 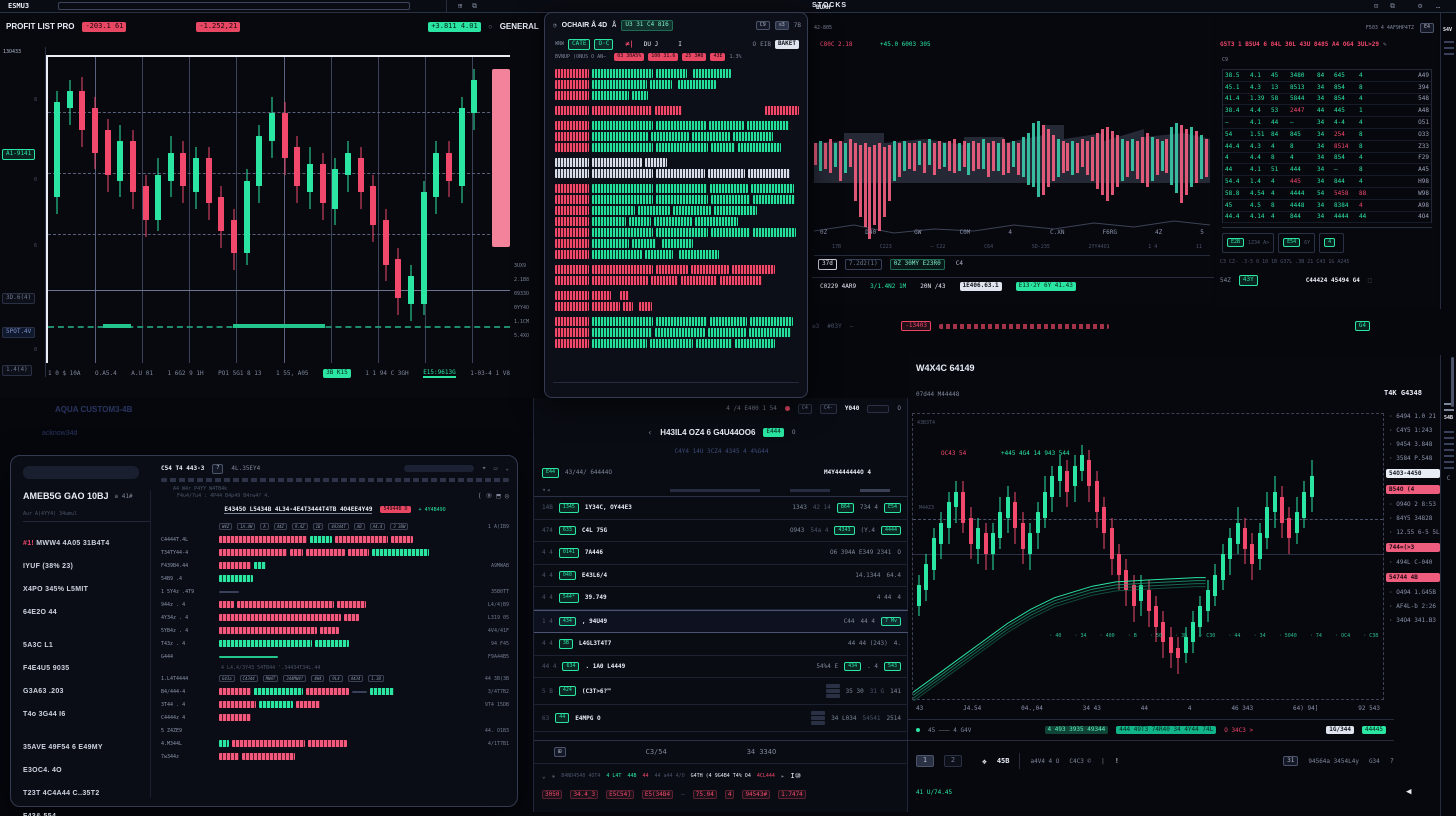 I want to click on orders-footer-box: ⊞, so click(x=560, y=752).